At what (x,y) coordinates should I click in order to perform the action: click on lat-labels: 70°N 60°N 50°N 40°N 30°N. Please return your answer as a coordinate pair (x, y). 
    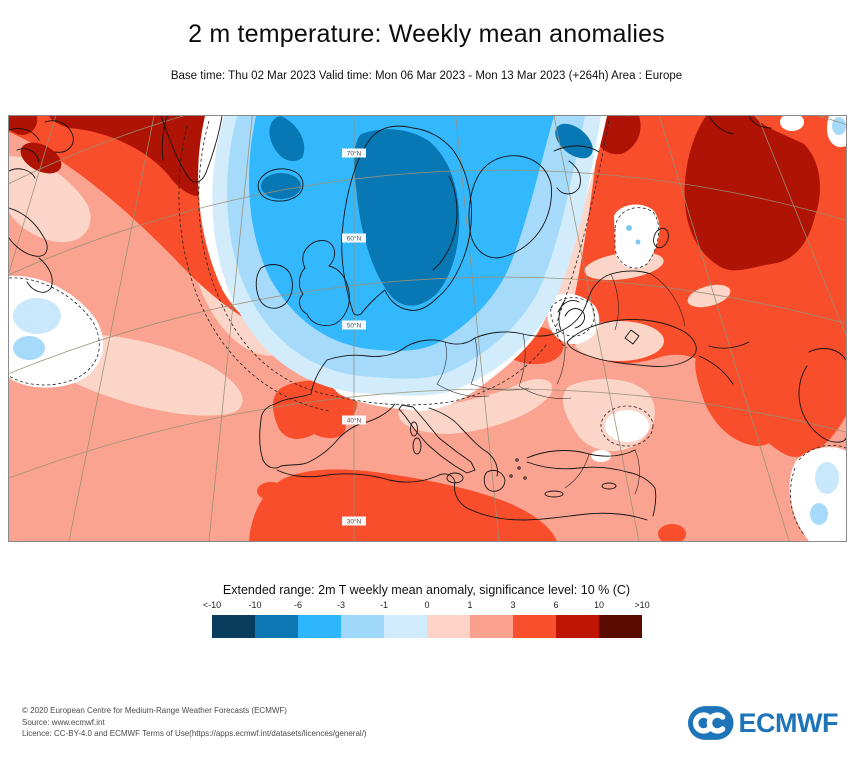
    Looking at the image, I should click on (354, 337).